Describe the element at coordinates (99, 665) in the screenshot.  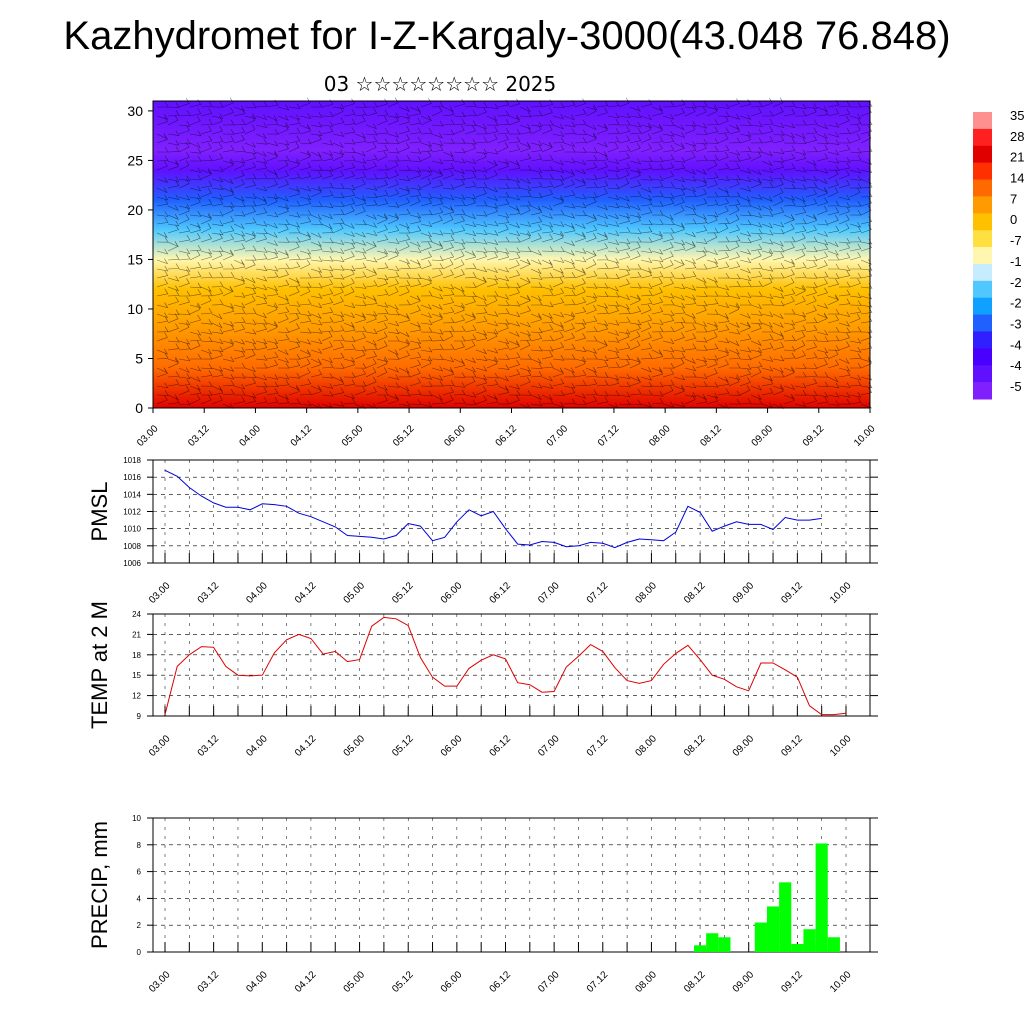
I see `temp-axis-label: TEMP at 2 M` at that location.